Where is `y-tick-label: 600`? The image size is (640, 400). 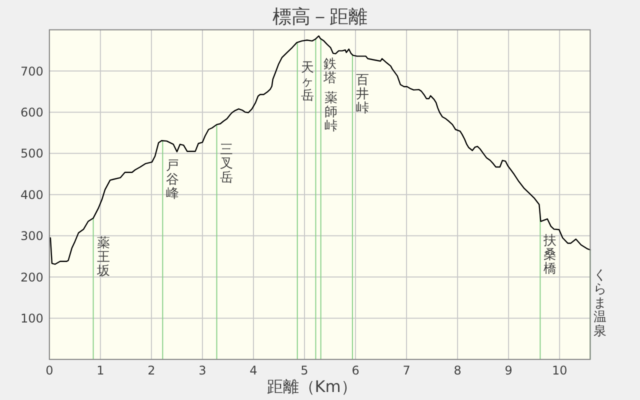 y-tick-label: 600 is located at coordinates (32, 113).